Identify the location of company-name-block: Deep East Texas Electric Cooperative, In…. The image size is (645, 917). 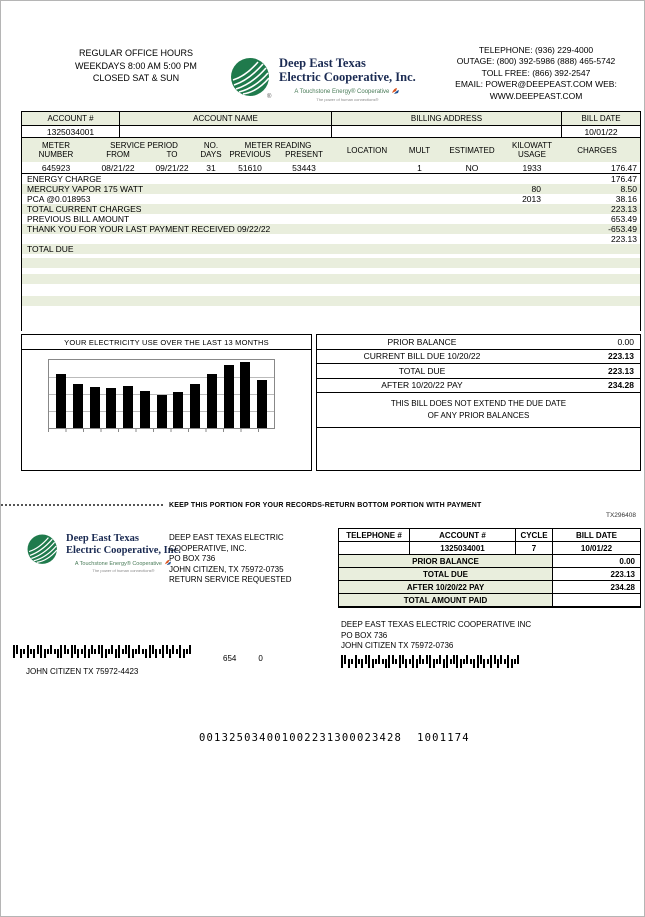
(347, 79).